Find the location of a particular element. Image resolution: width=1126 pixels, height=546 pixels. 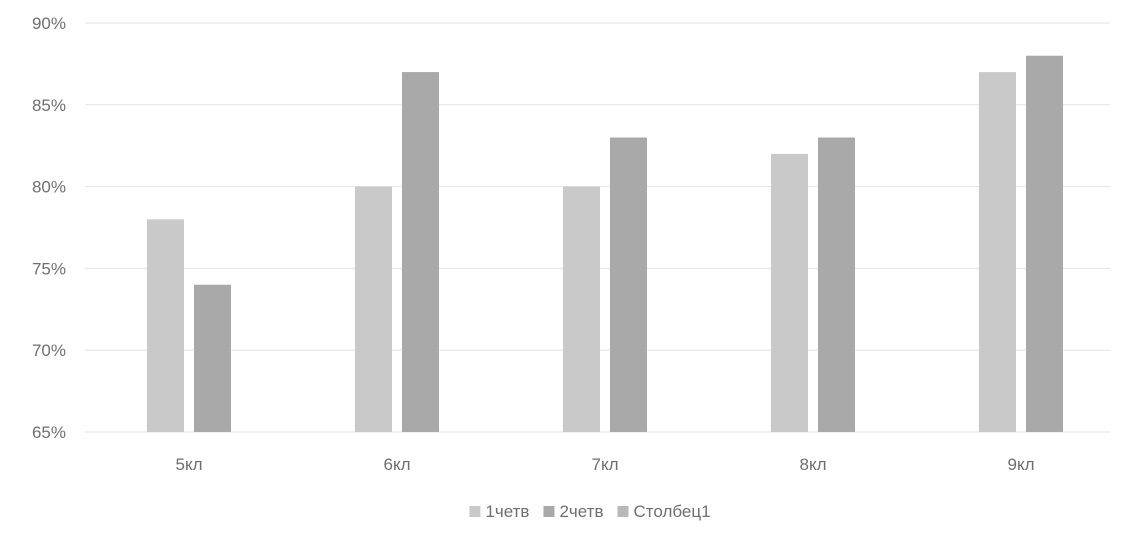

bar-2четв-7кл is located at coordinates (628, 284).